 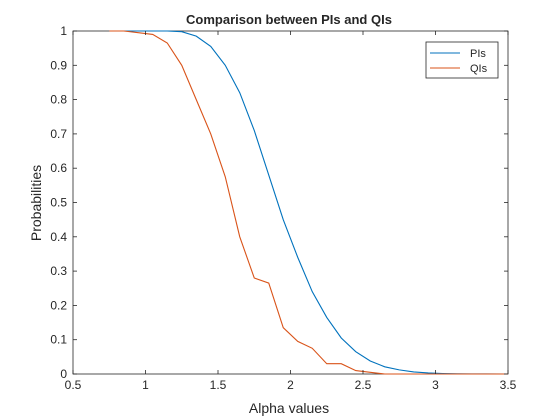 I want to click on y-axis-label: Probabilities, so click(x=36, y=203).